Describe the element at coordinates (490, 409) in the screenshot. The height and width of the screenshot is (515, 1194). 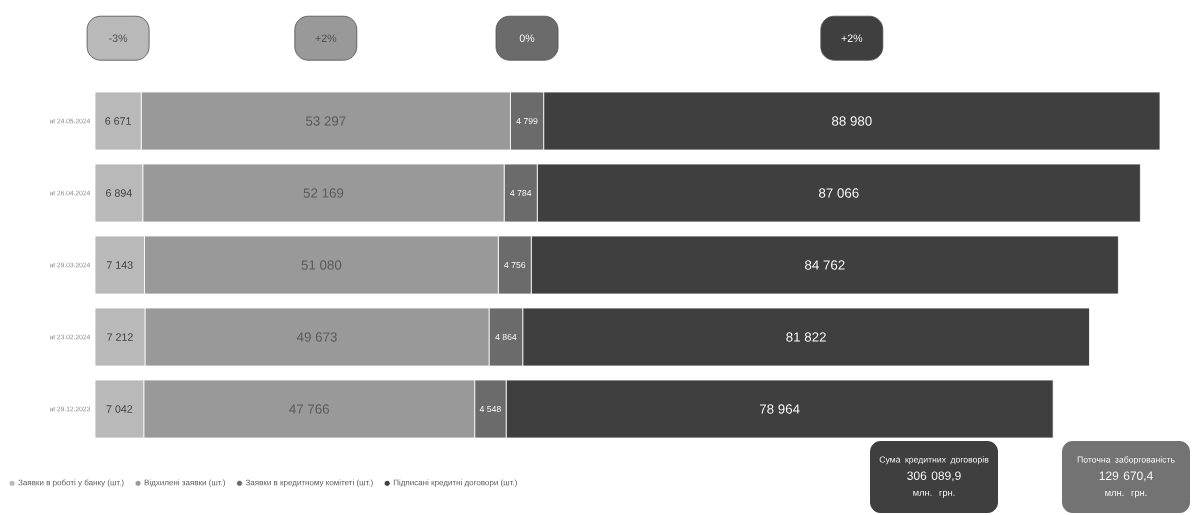
I see `data-label: 4 548` at that location.